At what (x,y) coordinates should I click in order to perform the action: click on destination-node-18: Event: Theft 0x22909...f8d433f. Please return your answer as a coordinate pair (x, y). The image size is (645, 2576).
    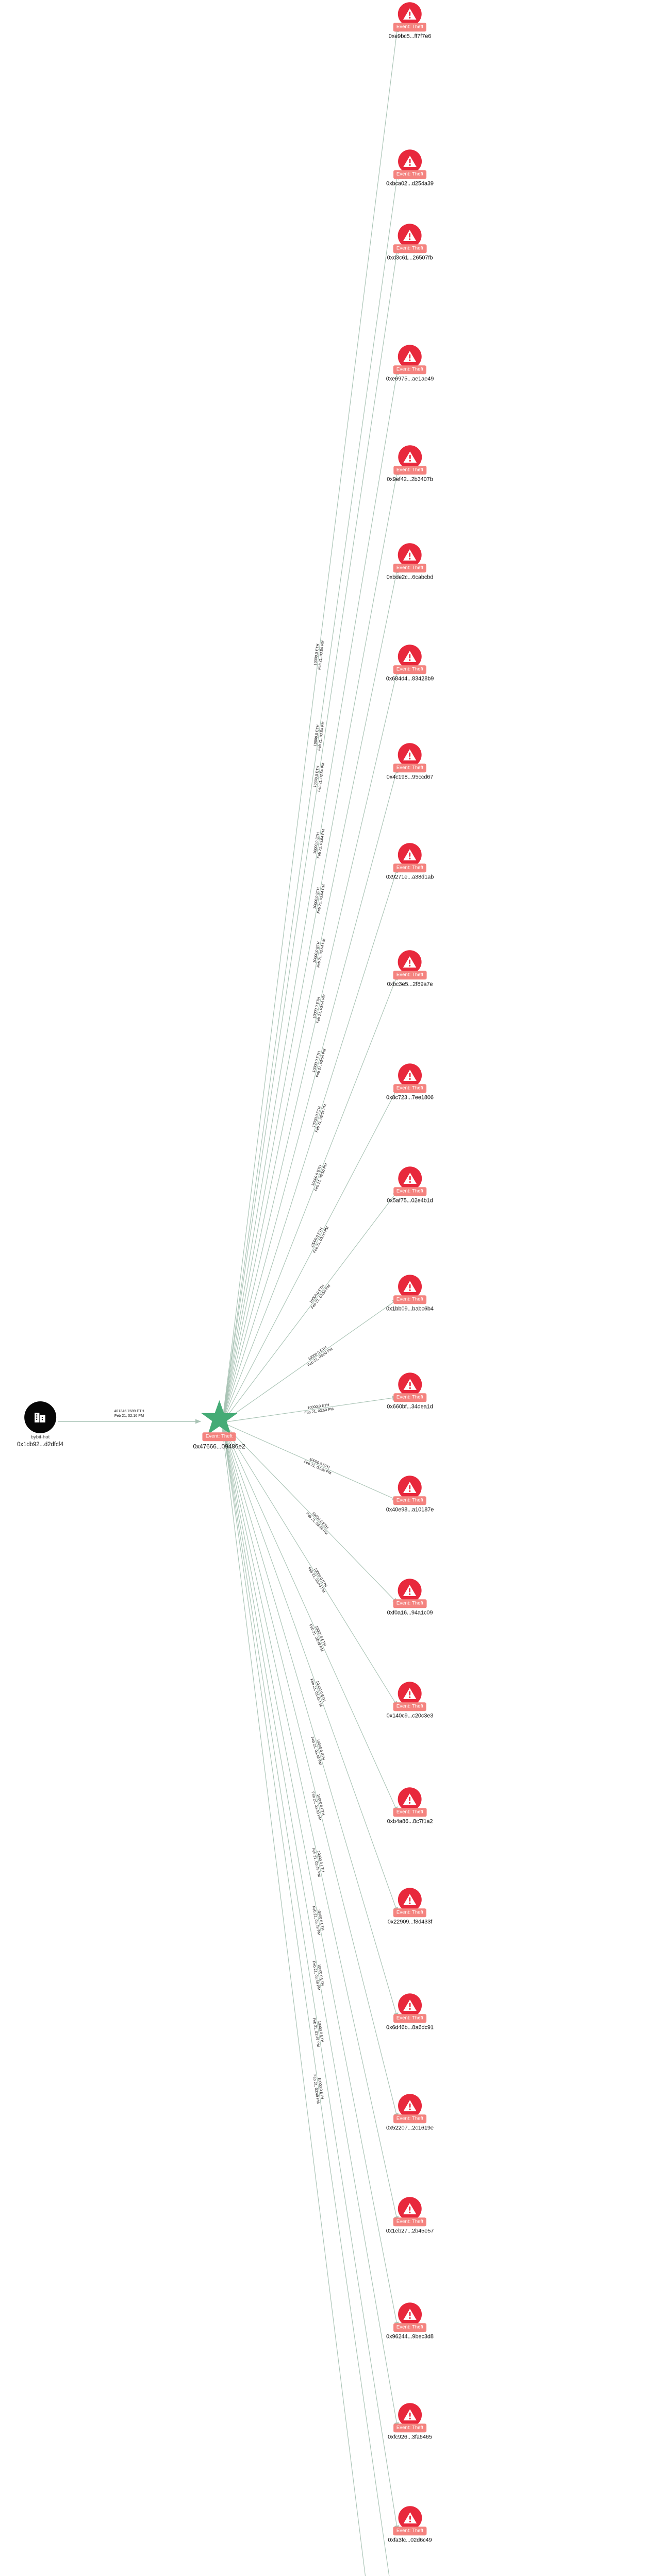
    Looking at the image, I should click on (410, 1906).